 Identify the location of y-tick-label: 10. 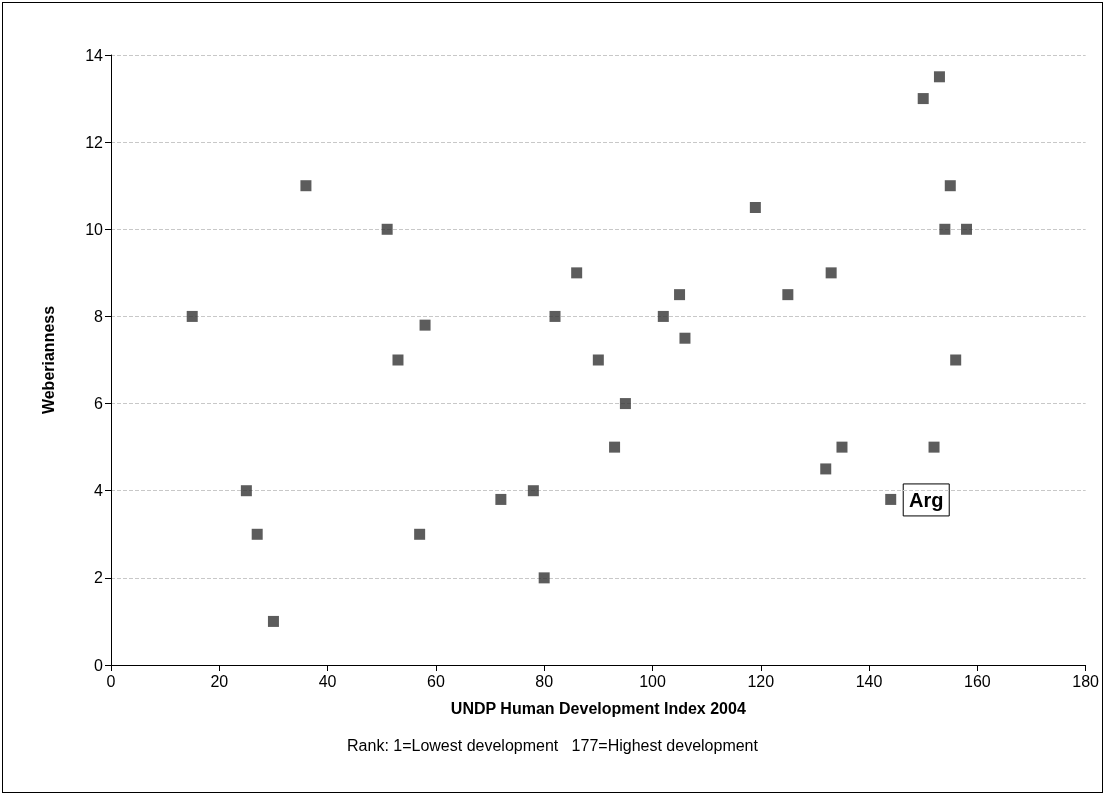
(94, 229).